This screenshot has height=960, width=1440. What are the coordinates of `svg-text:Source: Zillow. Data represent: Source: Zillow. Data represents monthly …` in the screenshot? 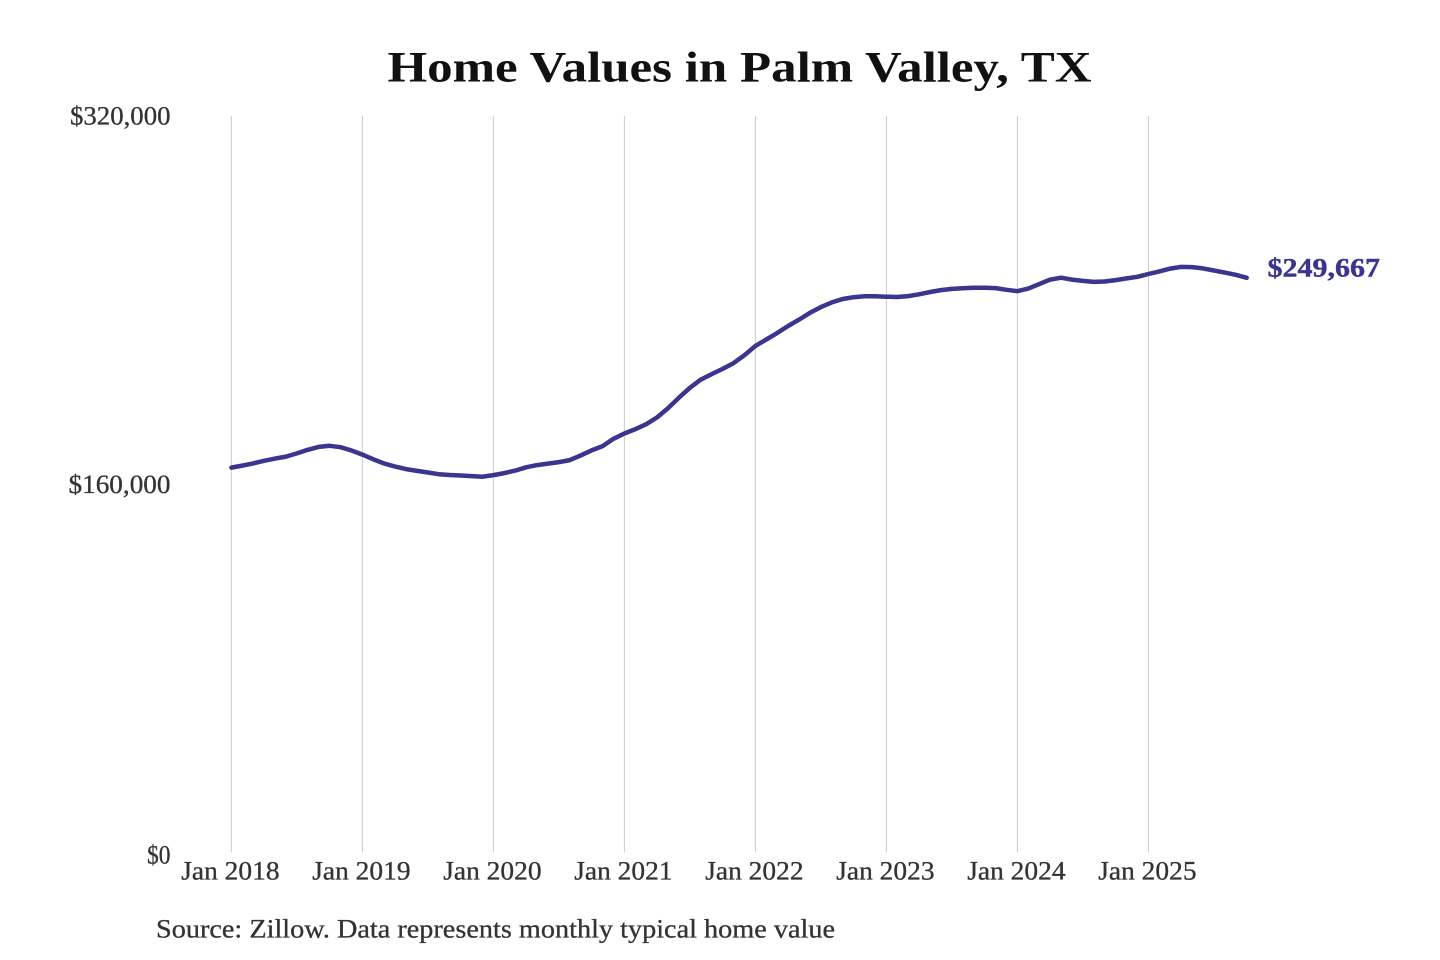 It's located at (495, 929).